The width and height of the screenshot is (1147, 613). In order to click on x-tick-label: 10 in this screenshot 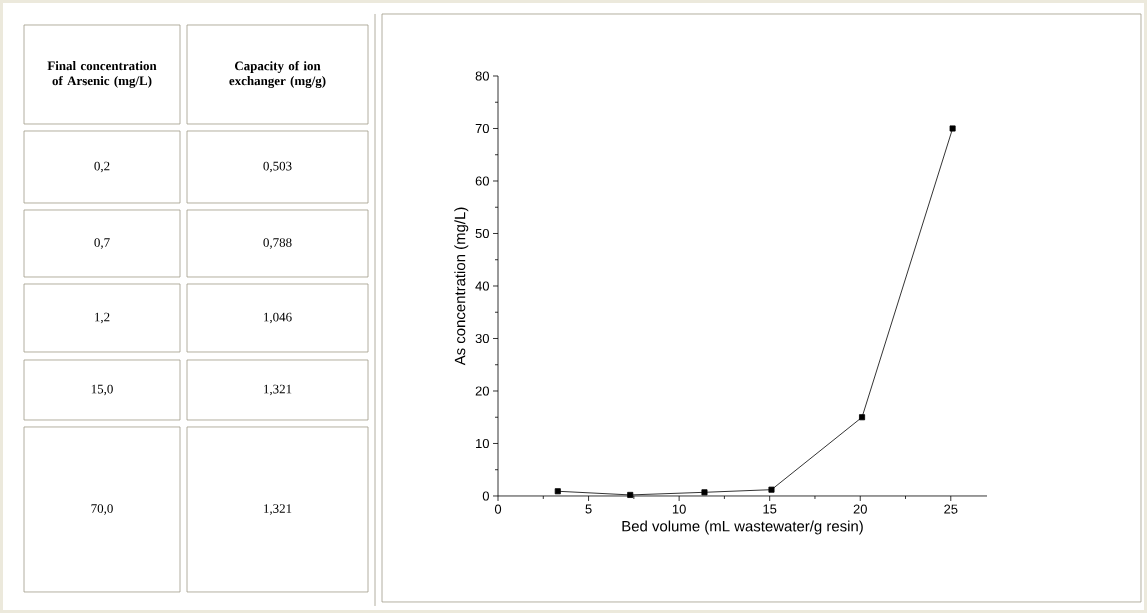, I will do `click(679, 509)`.